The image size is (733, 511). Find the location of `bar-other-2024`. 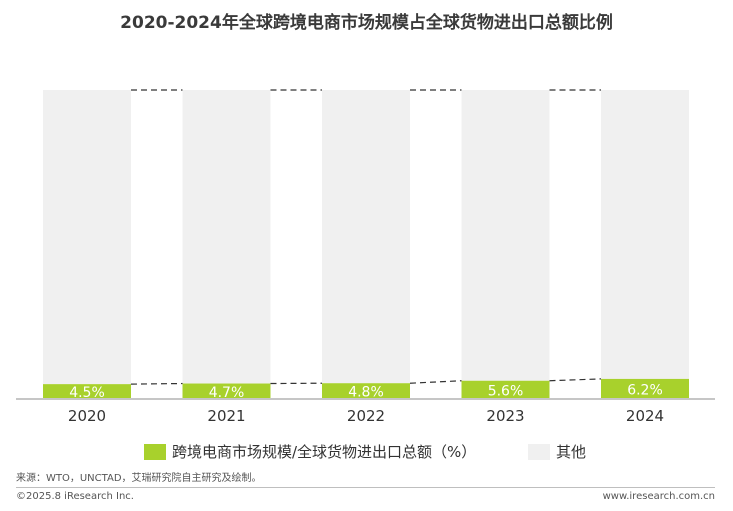

bar-other-2024 is located at coordinates (645, 234).